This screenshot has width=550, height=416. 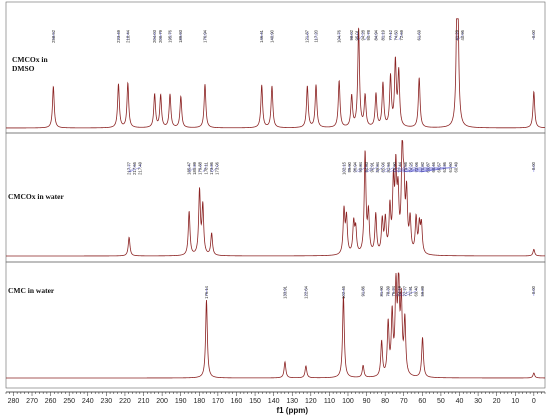 What do you see at coordinates (450, 166) in the screenshot?
I see `peak-label: 61.60` at bounding box center [450, 166].